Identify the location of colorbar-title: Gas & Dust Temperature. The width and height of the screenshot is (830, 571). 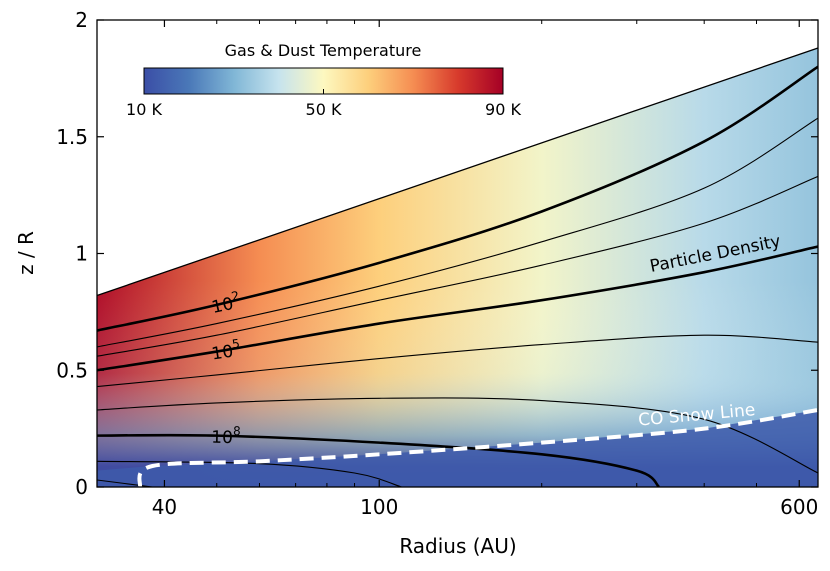
(323, 50).